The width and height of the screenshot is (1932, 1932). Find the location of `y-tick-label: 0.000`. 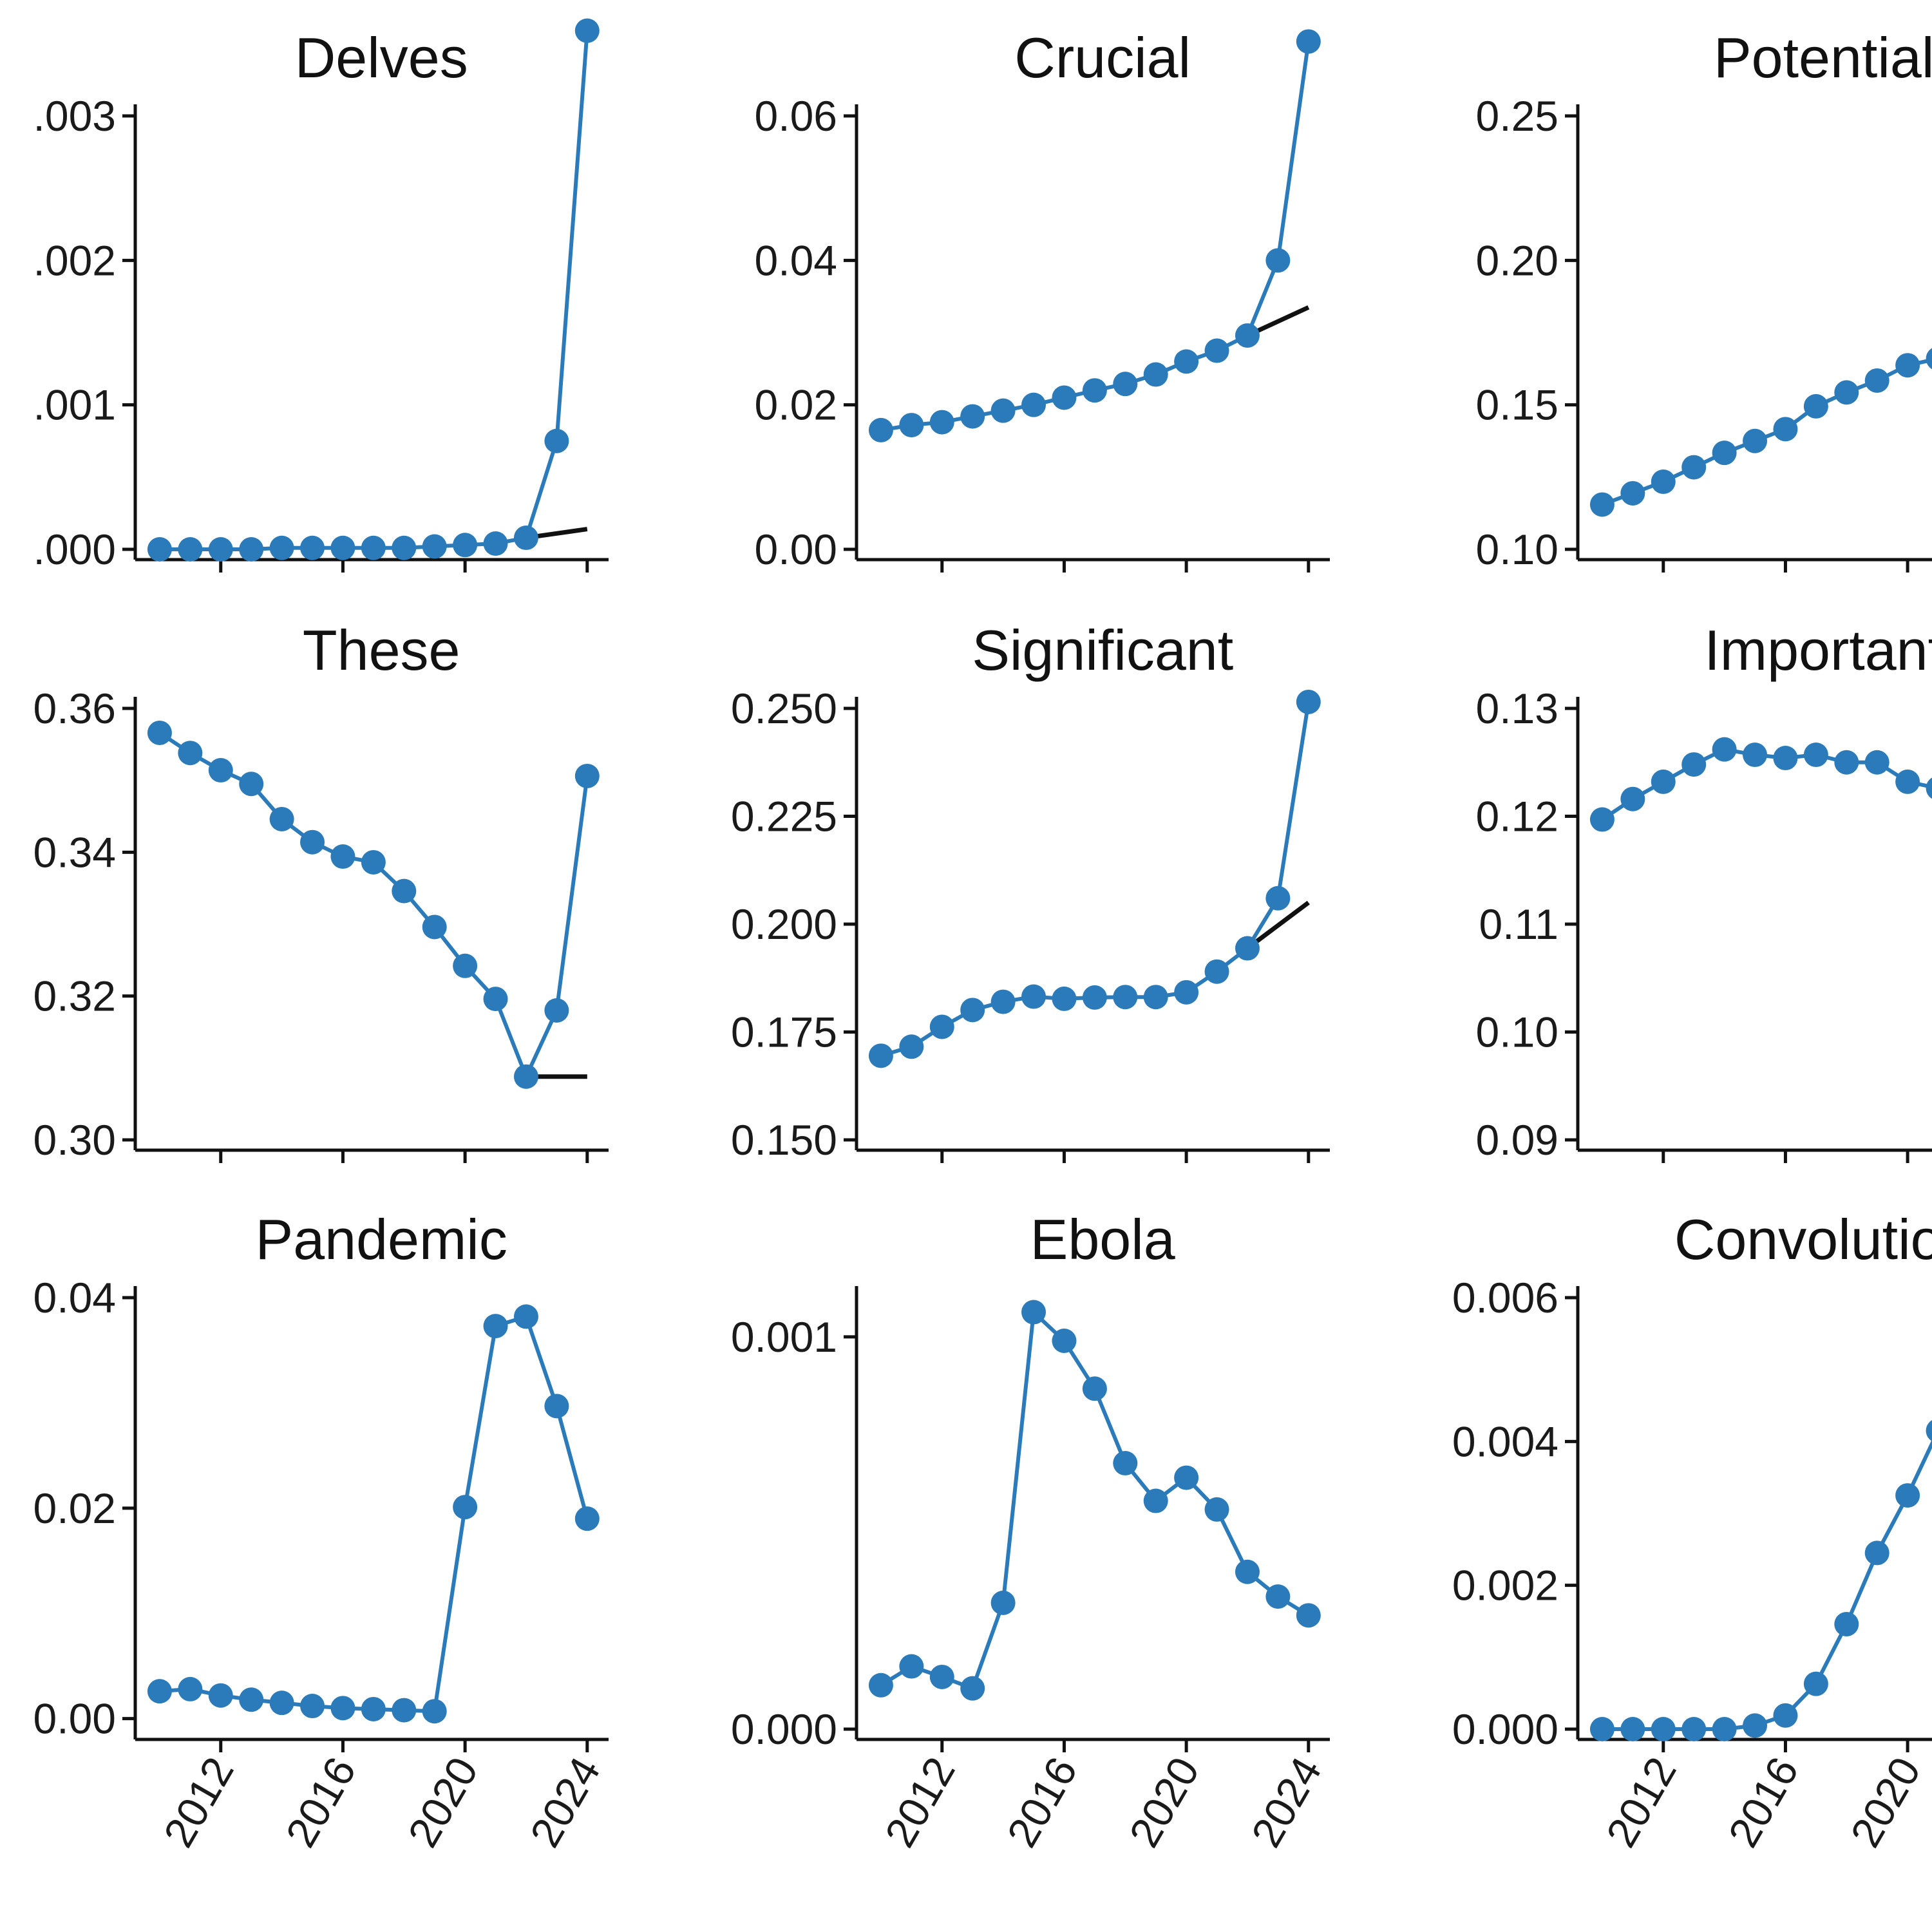

y-tick-label: 0.000 is located at coordinates (1505, 1729).